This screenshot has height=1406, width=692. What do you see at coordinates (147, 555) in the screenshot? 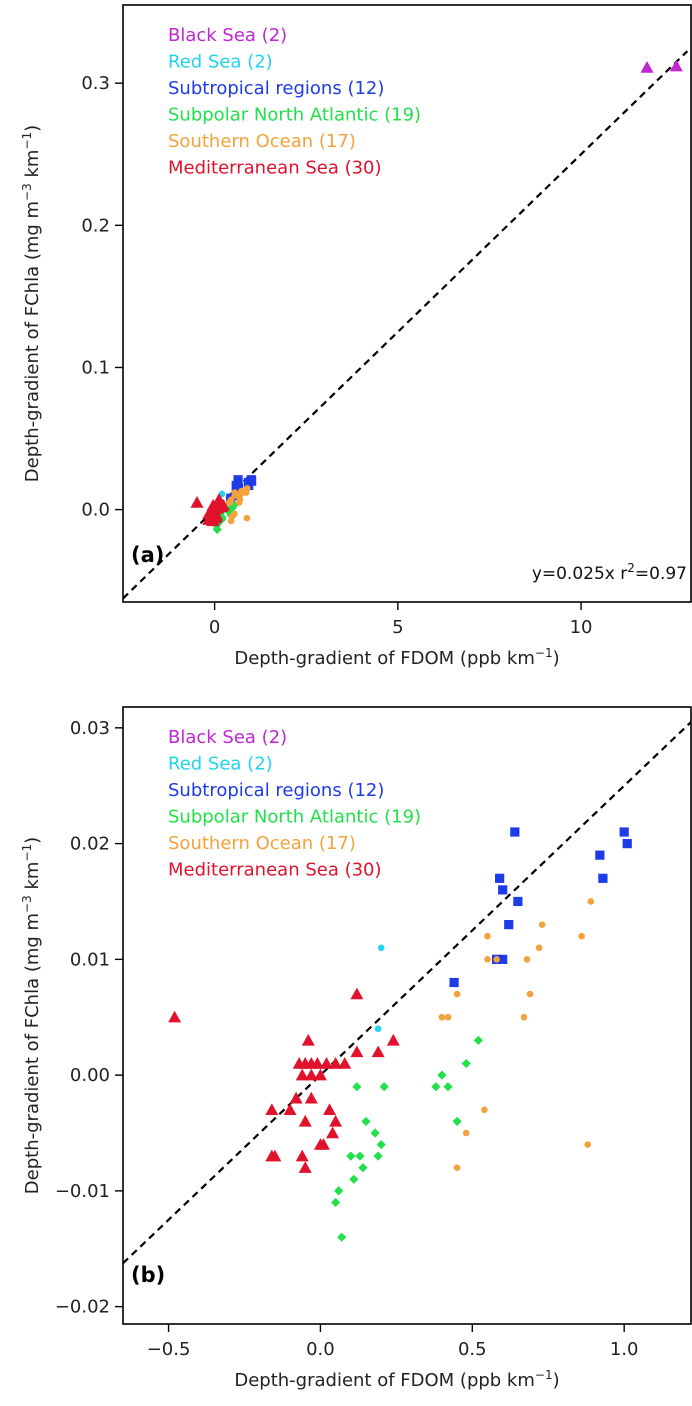
I see `panel-label: (a)` at bounding box center [147, 555].